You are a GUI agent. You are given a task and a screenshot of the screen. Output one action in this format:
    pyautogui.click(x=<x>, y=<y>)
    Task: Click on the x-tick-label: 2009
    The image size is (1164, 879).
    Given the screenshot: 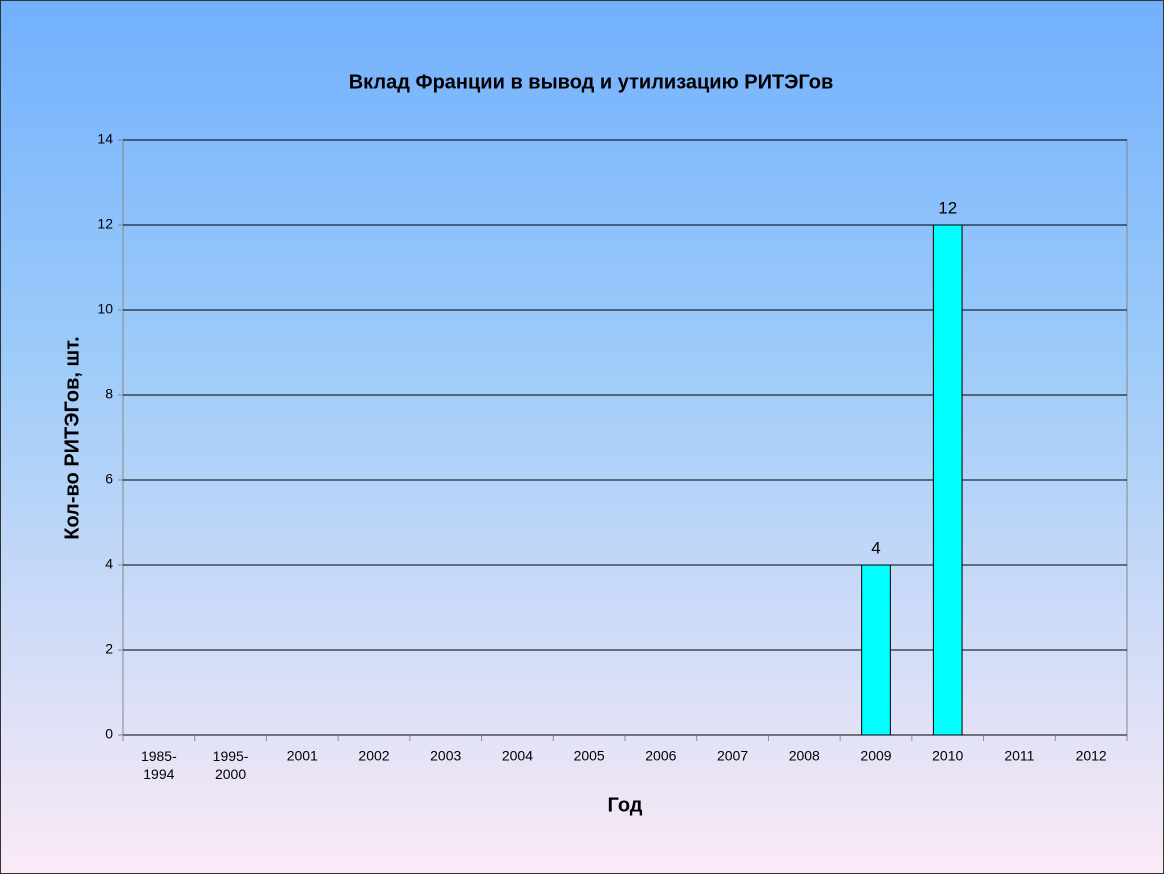 What is the action you would take?
    pyautogui.click(x=875, y=756)
    